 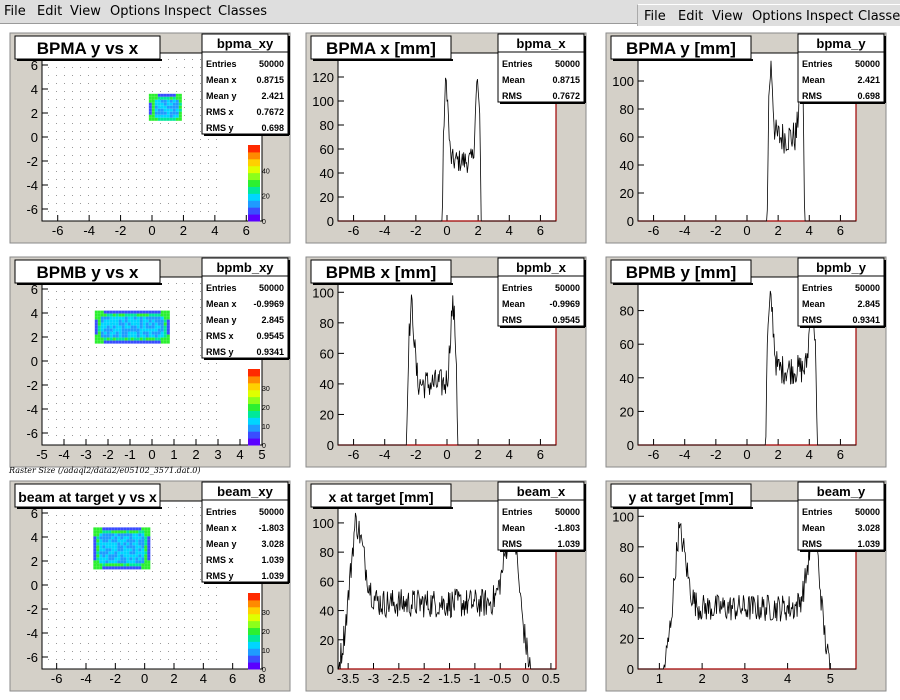 I want to click on stats-value-bpma_x: 0.8715, so click(x=566, y=80).